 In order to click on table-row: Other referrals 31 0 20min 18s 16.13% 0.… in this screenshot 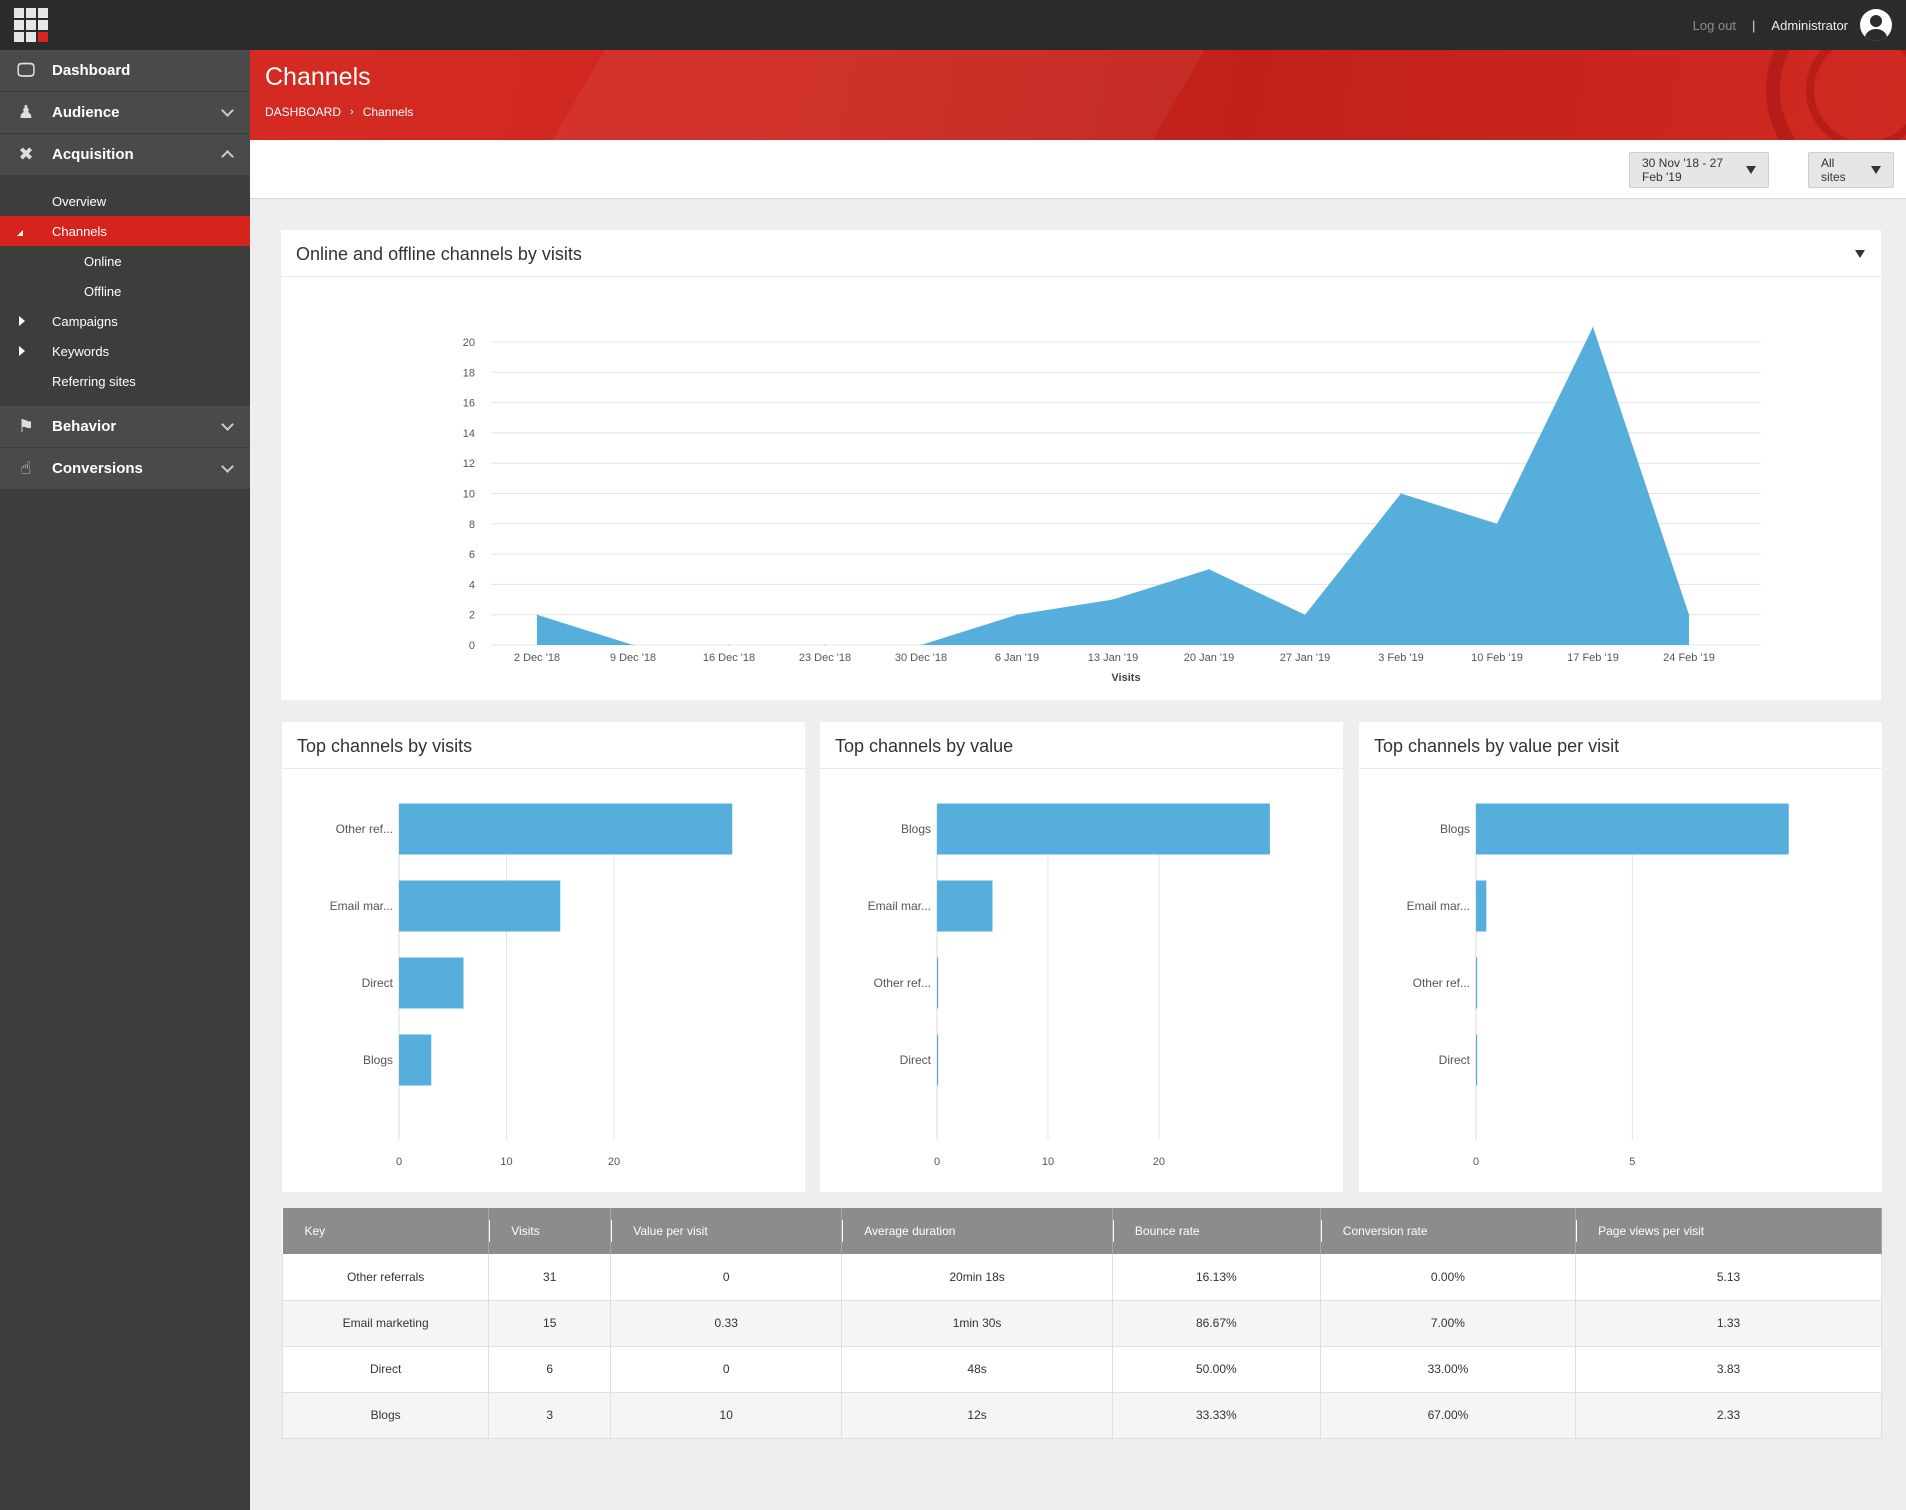, I will do `click(1081, 1277)`.